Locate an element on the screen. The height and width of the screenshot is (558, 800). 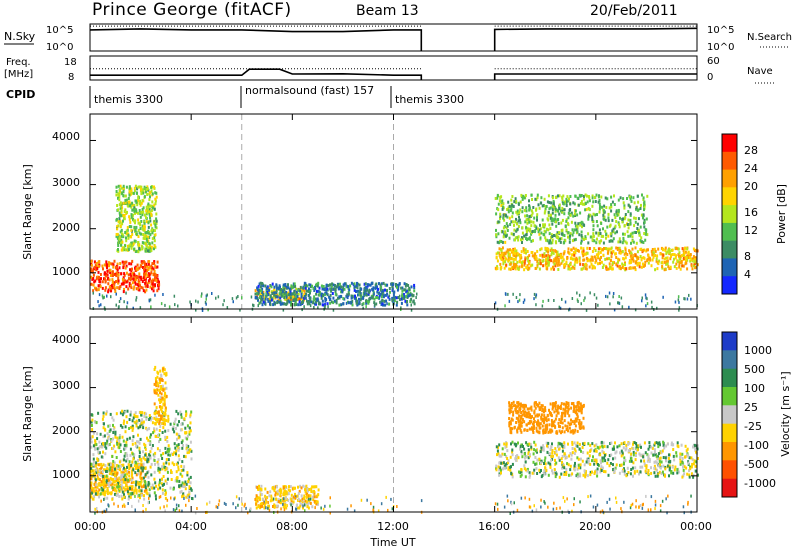
freq-frame is located at coordinates (393, 68).